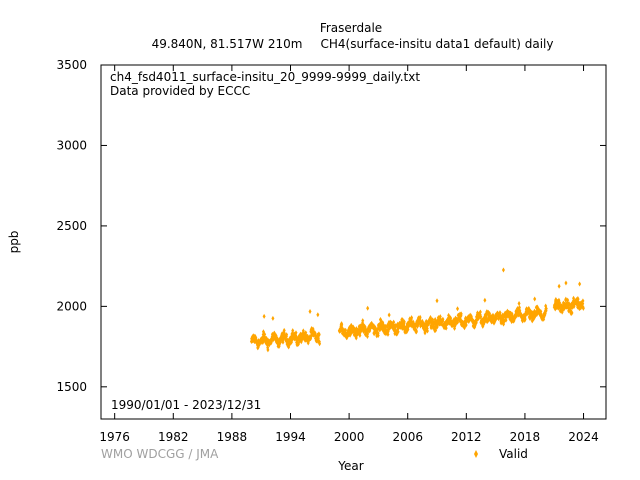 The image size is (640, 480). I want to click on credit-label: WMO WDCGG / JMA, so click(160, 454).